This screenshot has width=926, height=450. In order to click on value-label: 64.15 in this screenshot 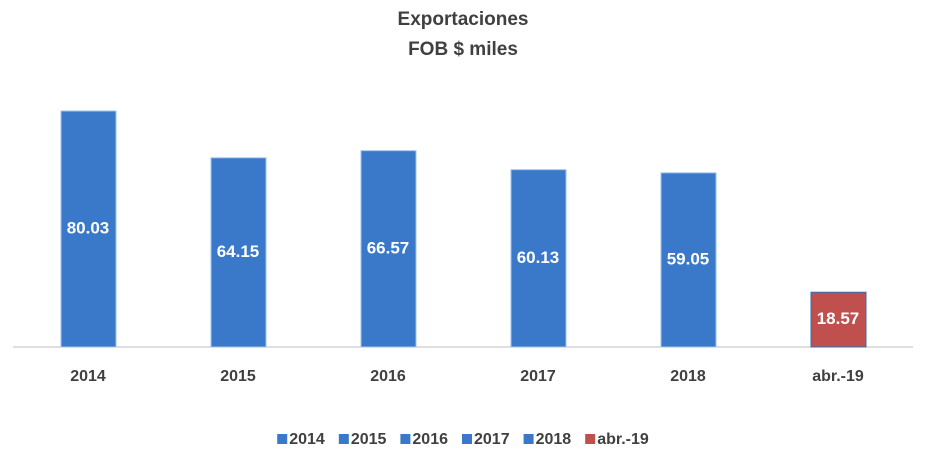, I will do `click(238, 251)`.